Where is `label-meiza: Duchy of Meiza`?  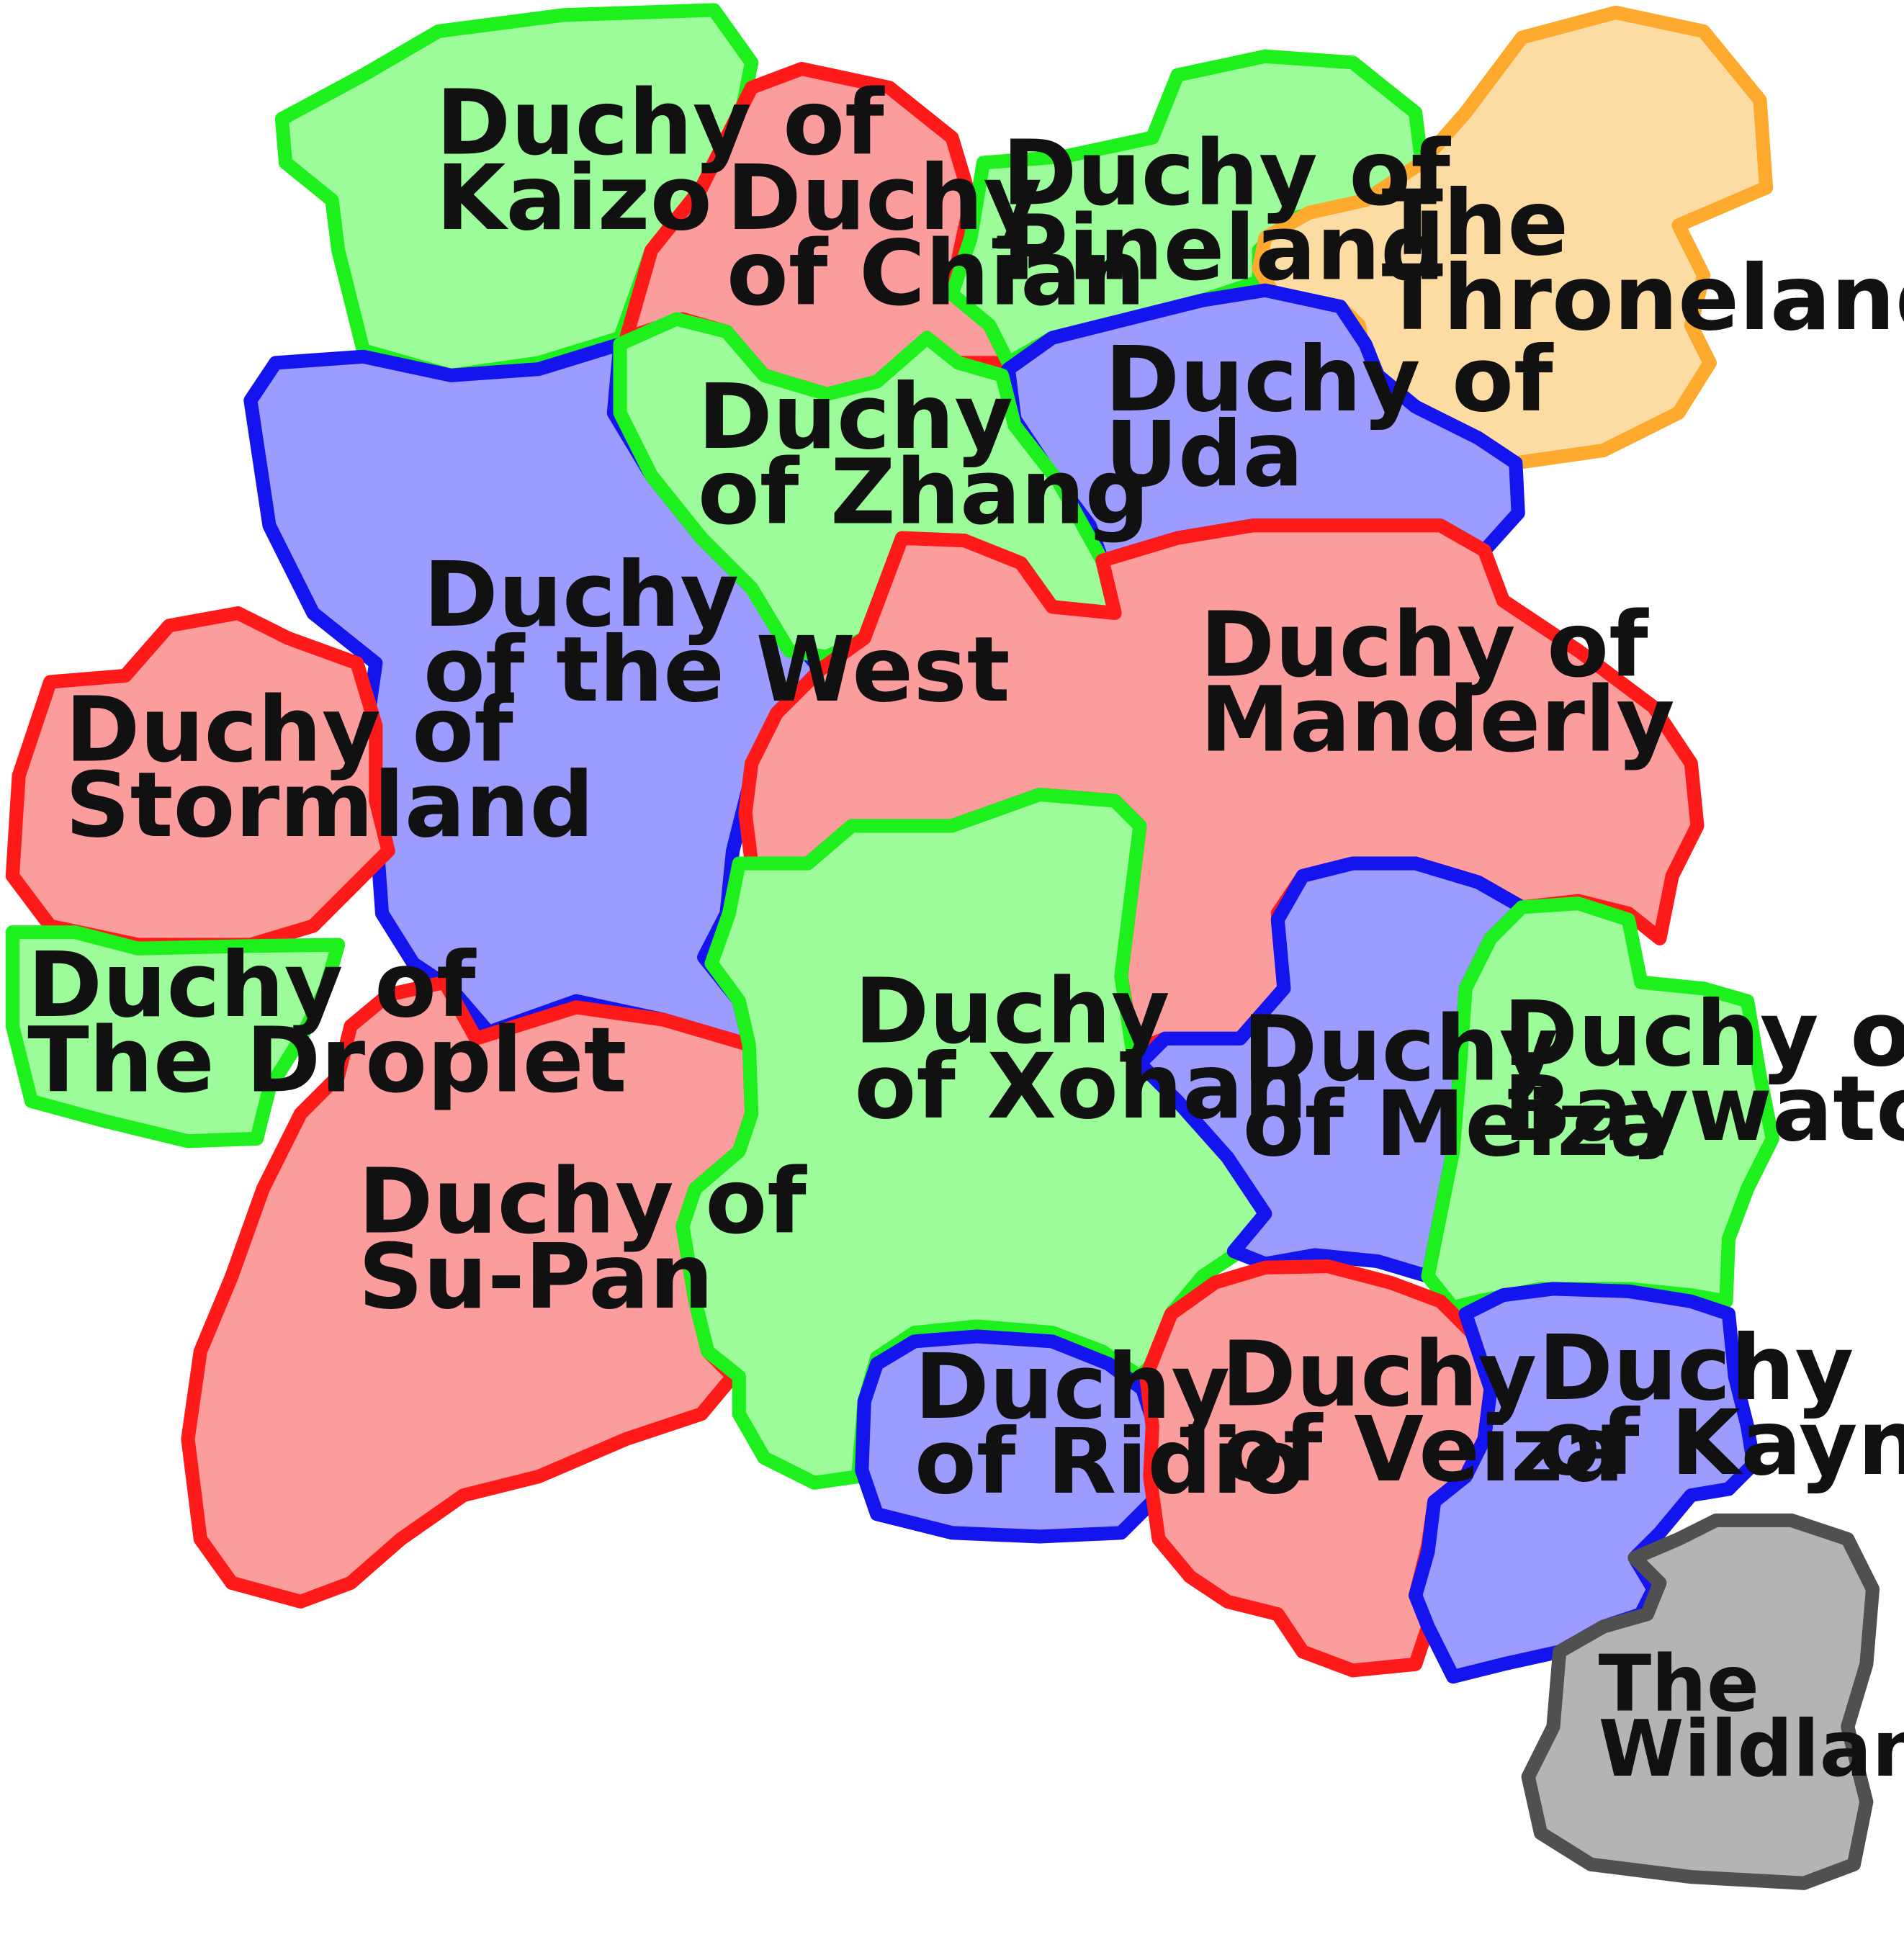 label-meiza: Duchy of Meiza is located at coordinates (1457, 1087).